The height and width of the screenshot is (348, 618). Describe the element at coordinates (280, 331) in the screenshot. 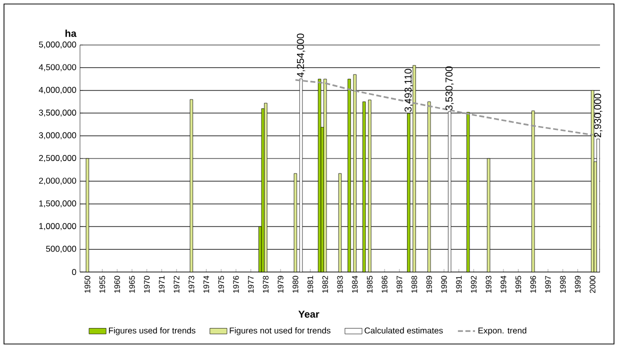

I see `legend-label: Figures not used for trends` at that location.